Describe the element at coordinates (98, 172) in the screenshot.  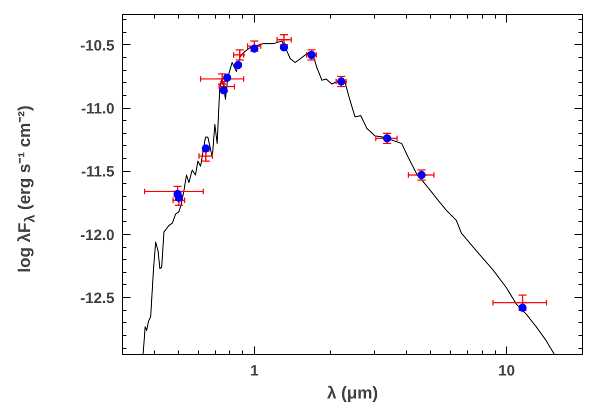
I see `y-tick-label: -11.5` at that location.